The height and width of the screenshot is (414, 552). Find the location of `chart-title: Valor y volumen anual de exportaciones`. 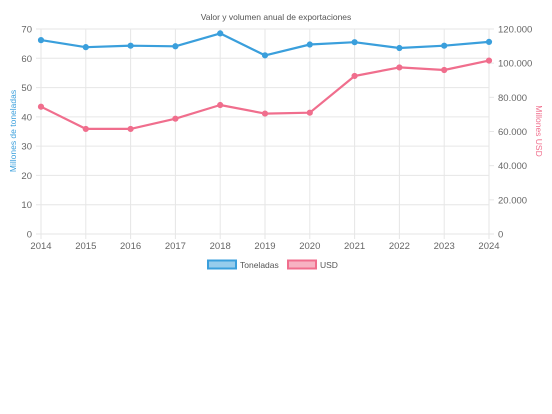

chart-title: Valor y volumen anual de exportaciones is located at coordinates (276, 17).